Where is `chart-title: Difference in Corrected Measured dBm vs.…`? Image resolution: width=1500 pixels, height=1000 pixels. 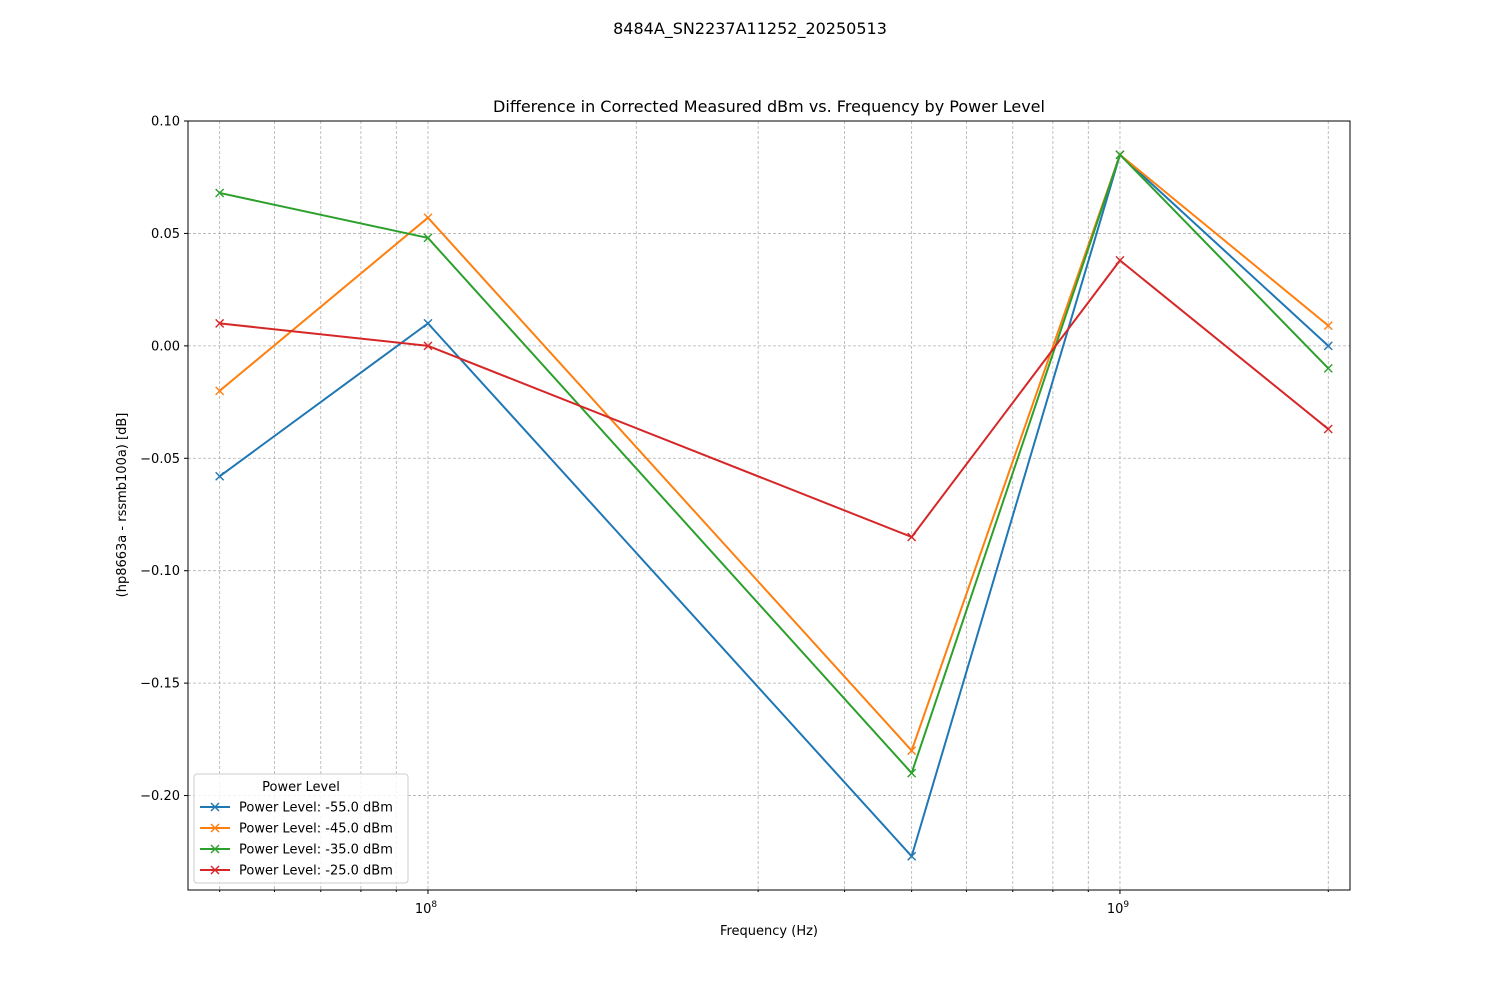 chart-title: Difference in Corrected Measured dBm vs.… is located at coordinates (769, 106).